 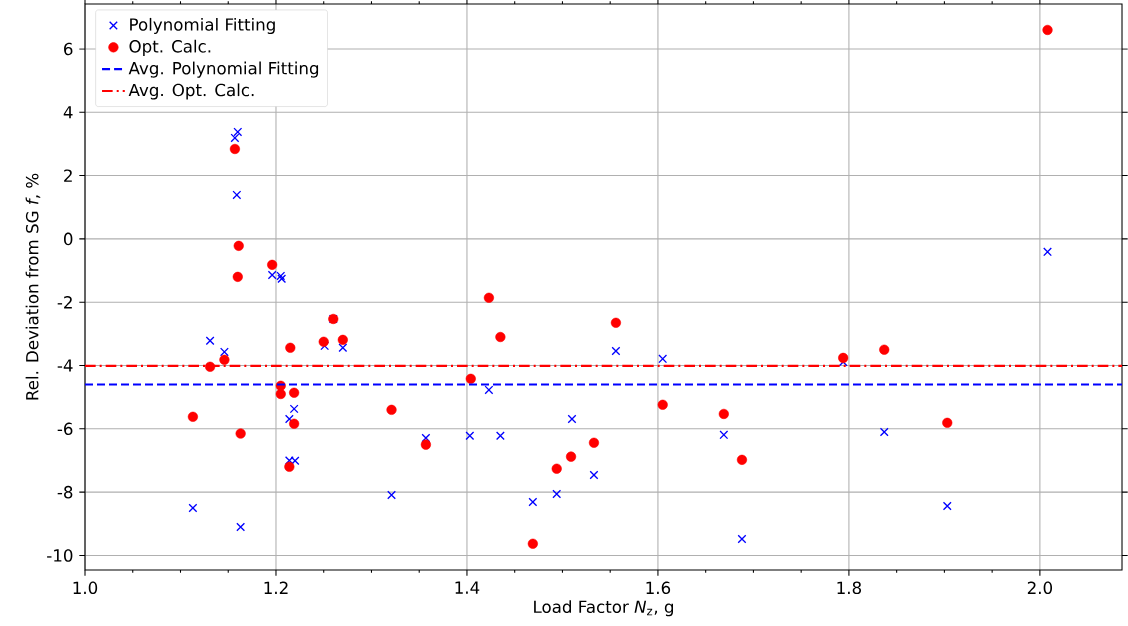 I want to click on x-tick-label: 1.2, so click(x=276, y=587).